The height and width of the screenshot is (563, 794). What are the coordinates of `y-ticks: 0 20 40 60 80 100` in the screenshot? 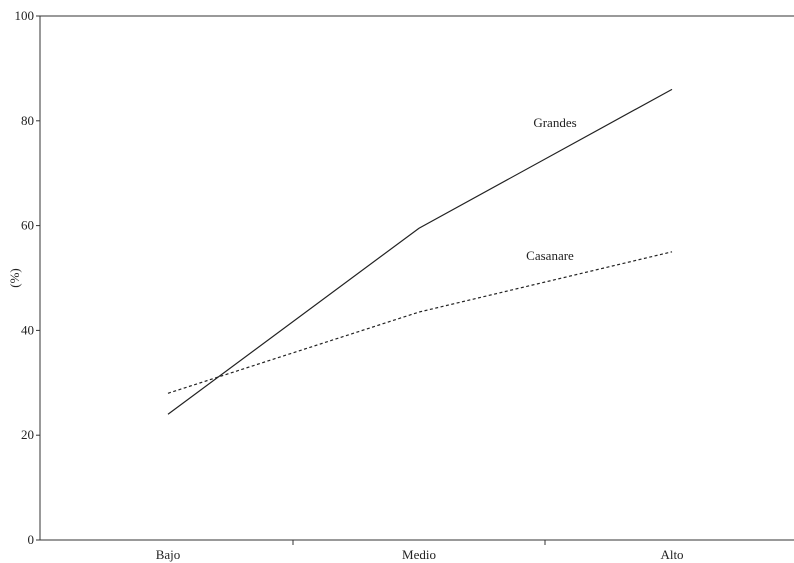 It's located at (27, 277).